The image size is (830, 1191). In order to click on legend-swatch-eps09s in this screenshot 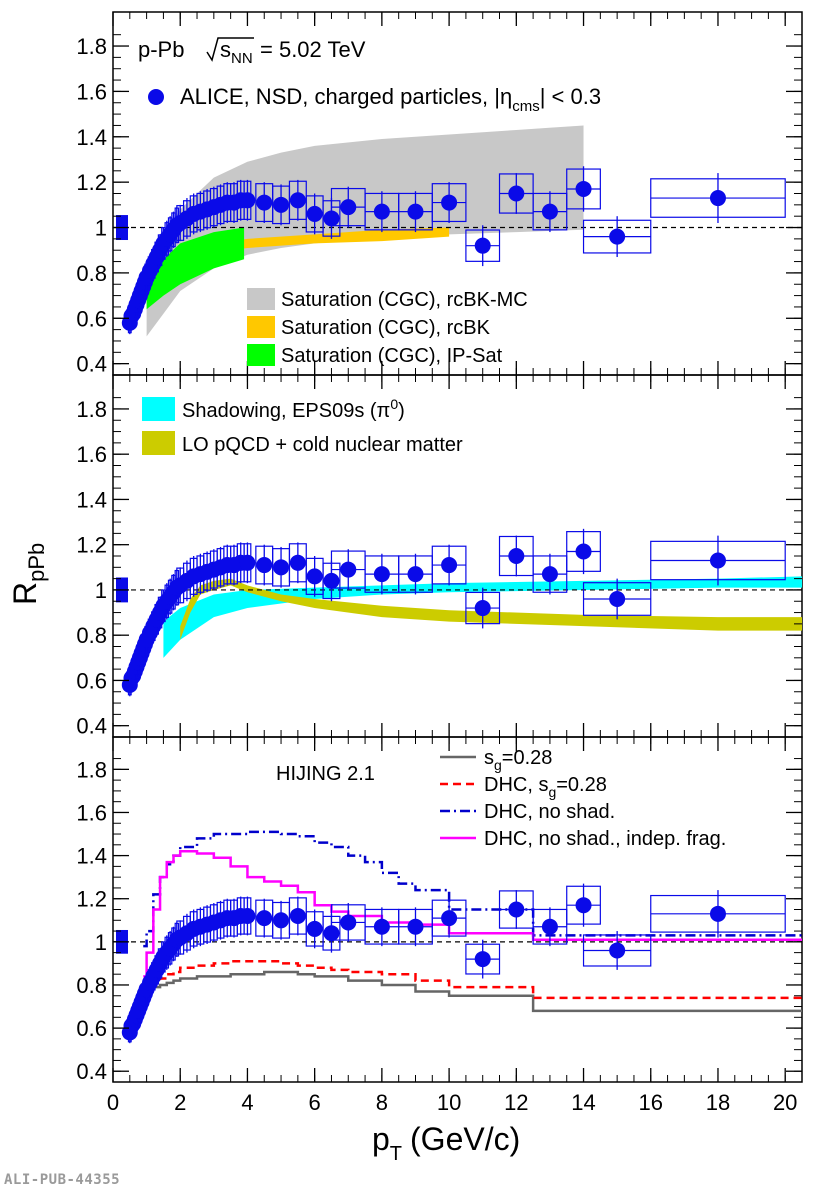, I will do `click(158, 409)`.